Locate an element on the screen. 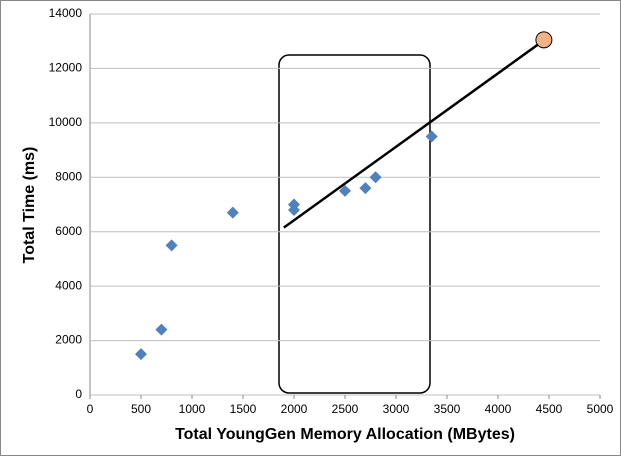 This screenshot has width=621, height=456. x-tick-label: 4000 is located at coordinates (498, 409).